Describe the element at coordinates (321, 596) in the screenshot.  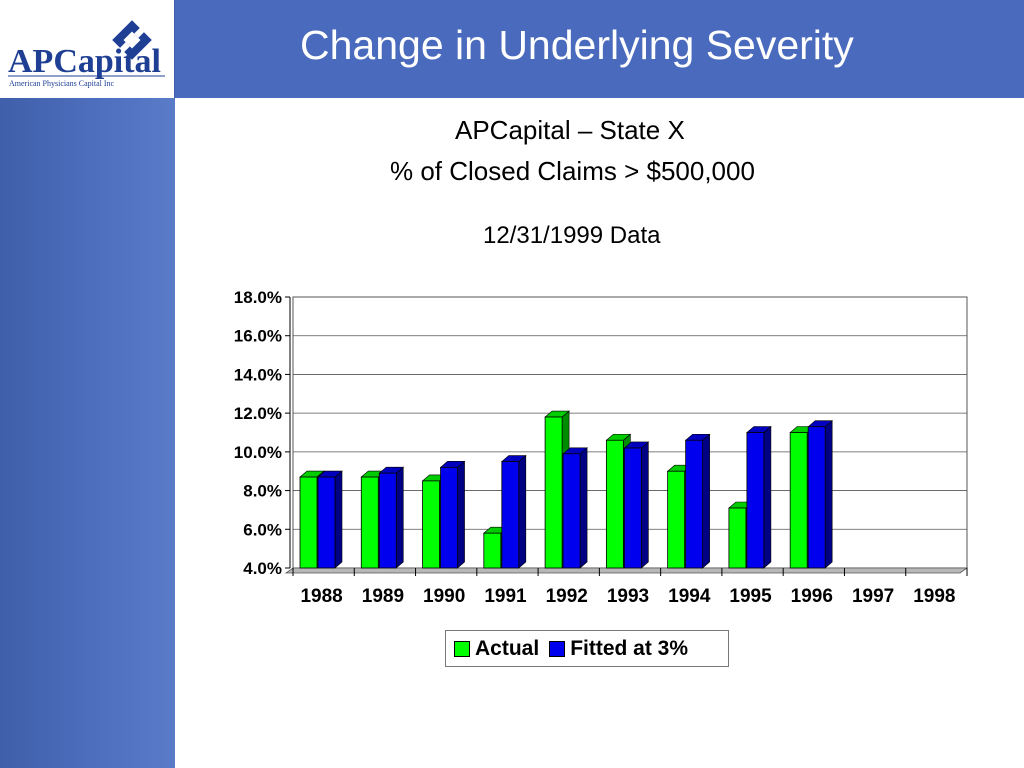
I see `x-tick-label: 1988` at that location.